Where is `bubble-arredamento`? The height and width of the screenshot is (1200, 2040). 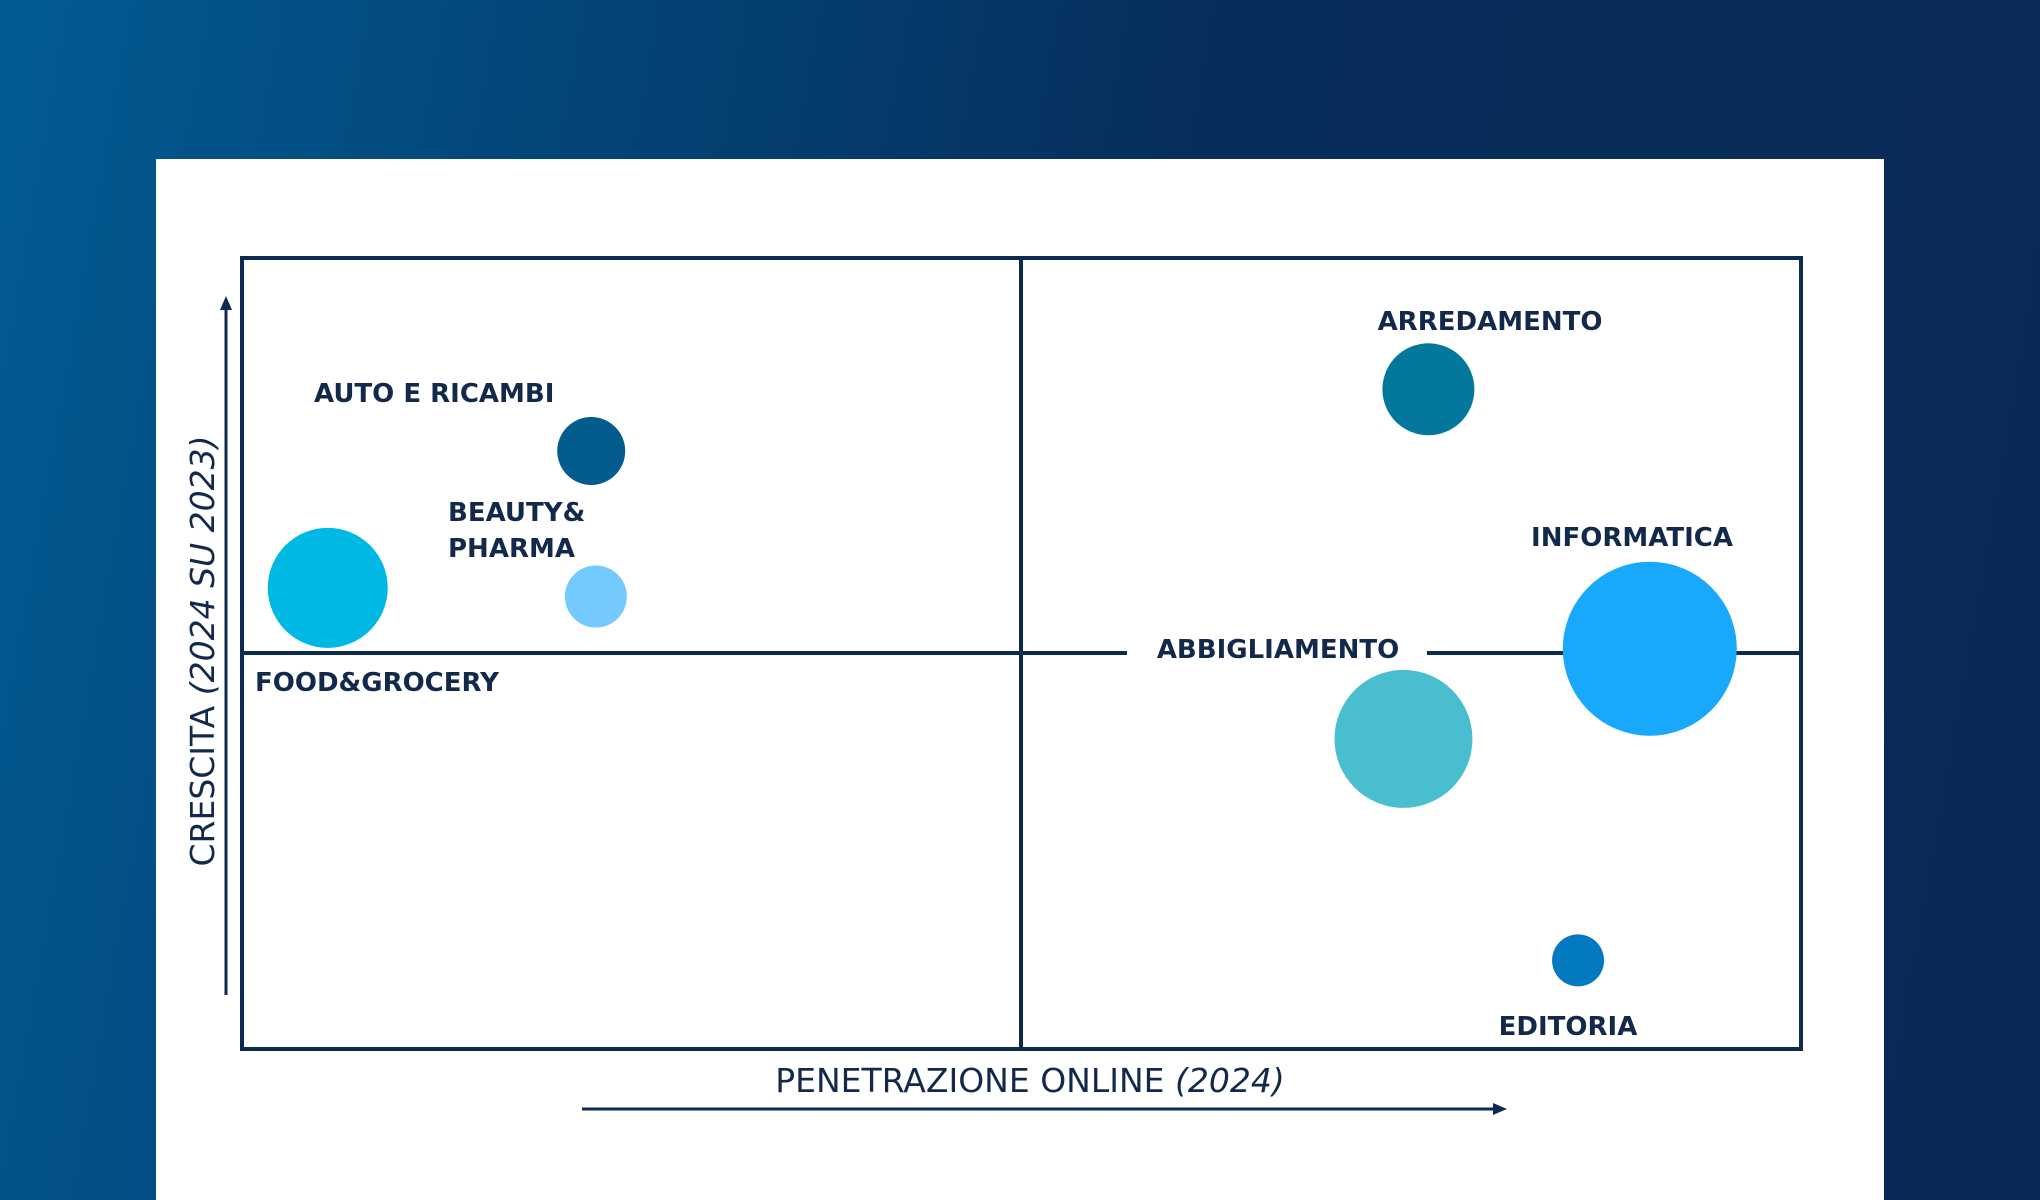
bubble-arredamento is located at coordinates (1428, 389).